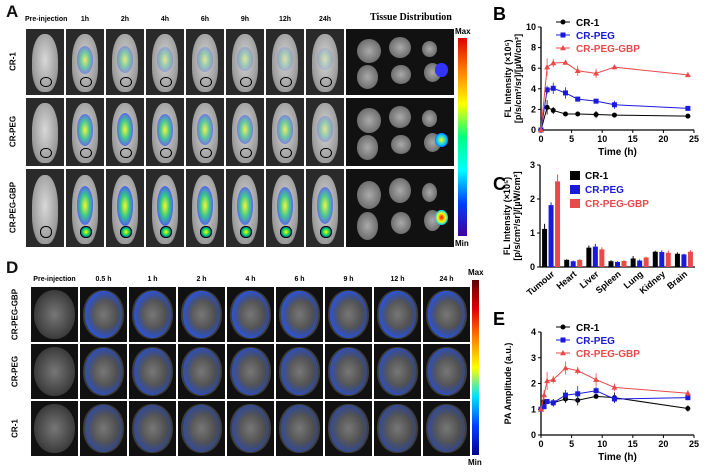 The height and width of the screenshot is (473, 713). I want to click on timepoint-label: 4 h, so click(250, 279).